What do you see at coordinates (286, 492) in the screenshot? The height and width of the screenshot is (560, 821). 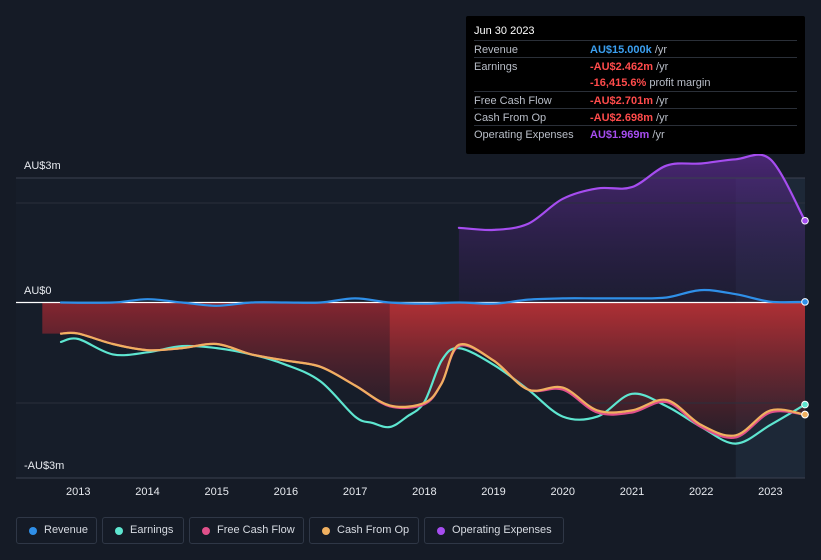 I see `x-tick-label: 2016` at bounding box center [286, 492].